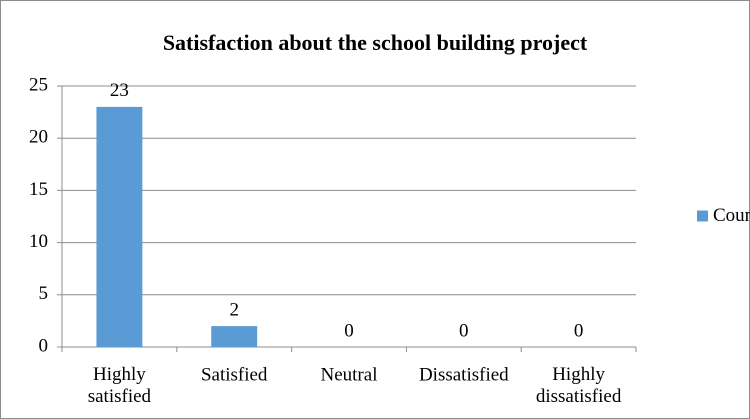  Describe the element at coordinates (38, 84) in the screenshot. I see `y-tick-label: 25` at that location.